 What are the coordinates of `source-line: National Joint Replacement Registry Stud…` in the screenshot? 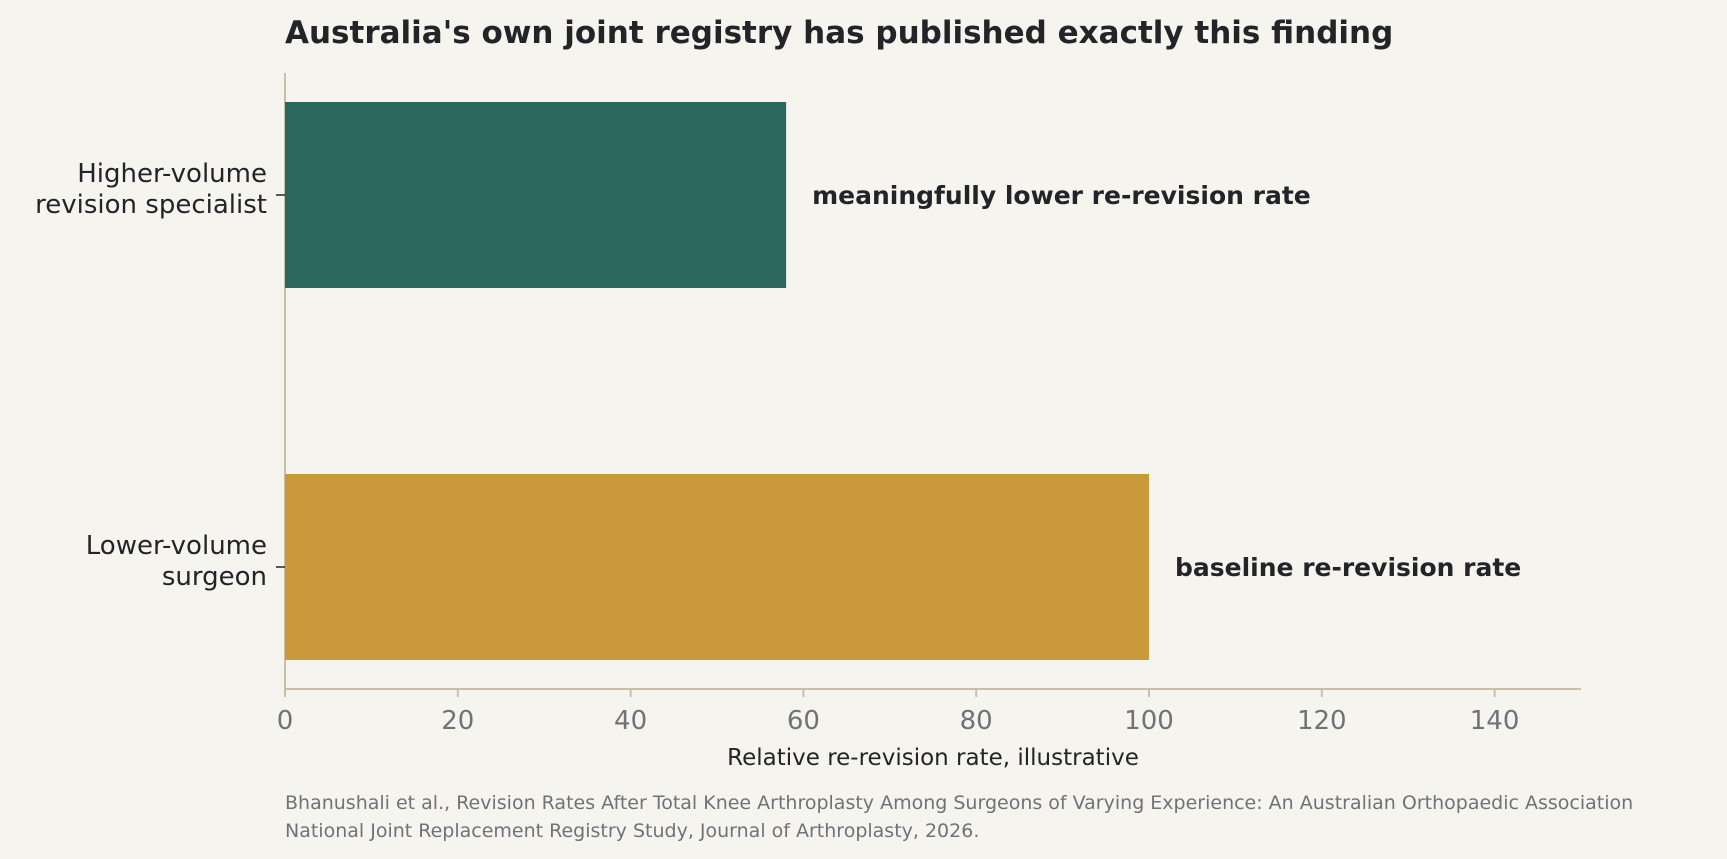 It's located at (632, 831).